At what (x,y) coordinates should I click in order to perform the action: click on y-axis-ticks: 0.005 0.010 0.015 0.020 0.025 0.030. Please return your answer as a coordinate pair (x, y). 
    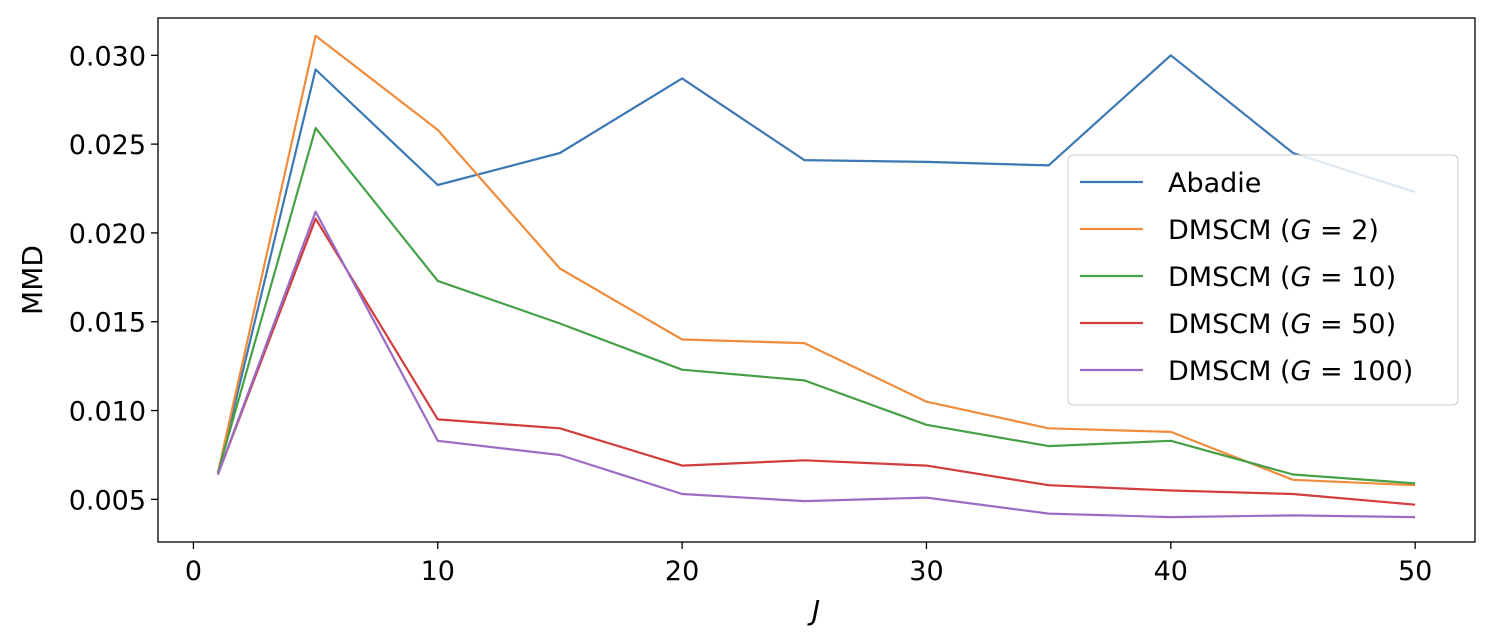
    Looking at the image, I should click on (113, 278).